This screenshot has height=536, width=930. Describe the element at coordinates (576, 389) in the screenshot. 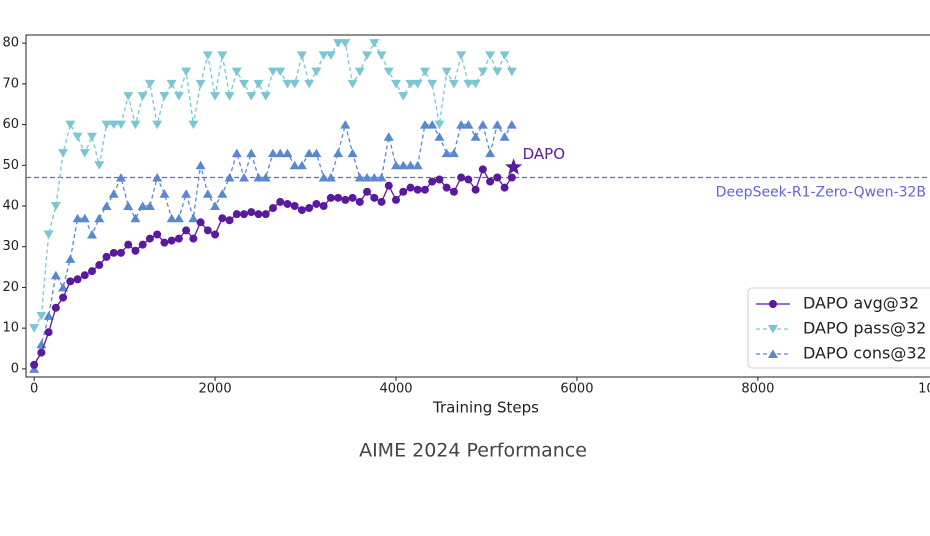

I see `x-tick-label: 6000` at that location.